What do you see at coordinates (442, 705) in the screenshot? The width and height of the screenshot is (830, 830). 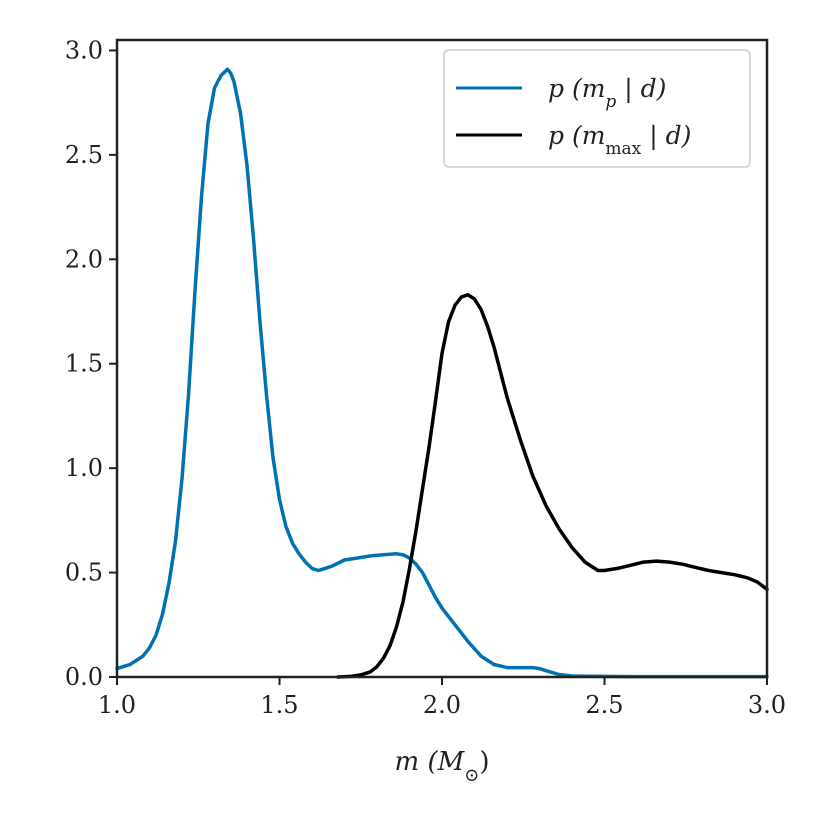 I see `x-tick-label: 2.0` at bounding box center [442, 705].